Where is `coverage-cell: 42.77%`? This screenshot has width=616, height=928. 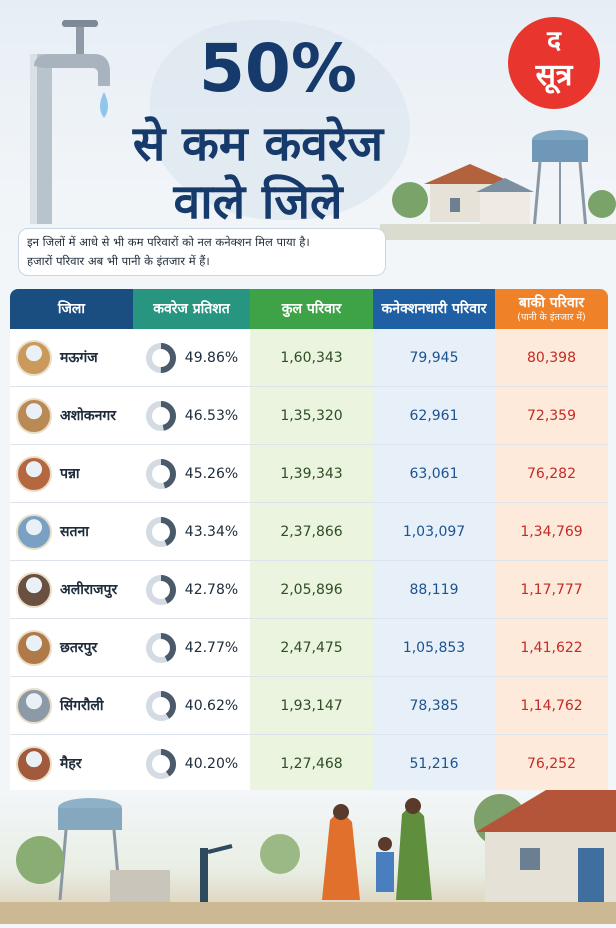
coverage-cell: 42.77% is located at coordinates (191, 648).